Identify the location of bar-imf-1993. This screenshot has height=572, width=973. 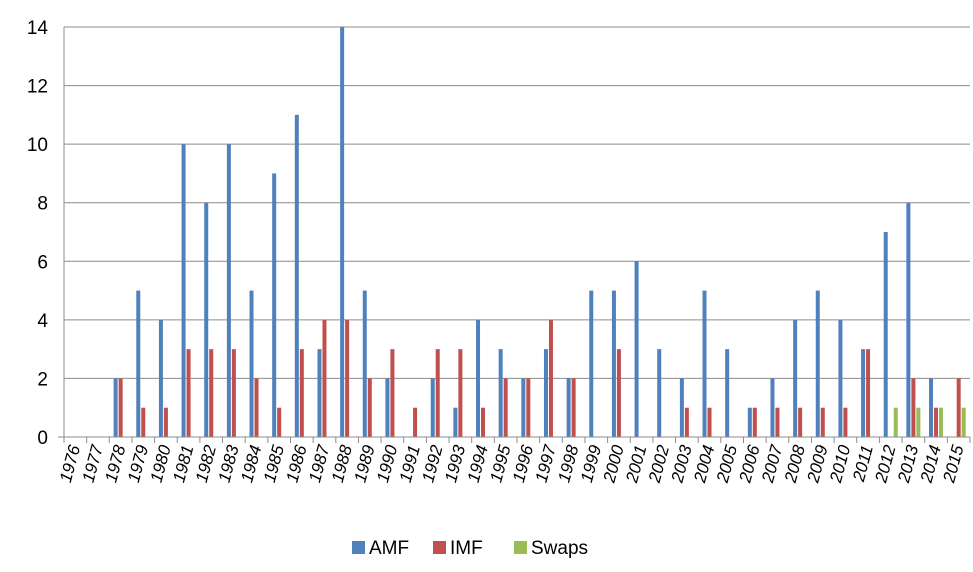
(460, 393).